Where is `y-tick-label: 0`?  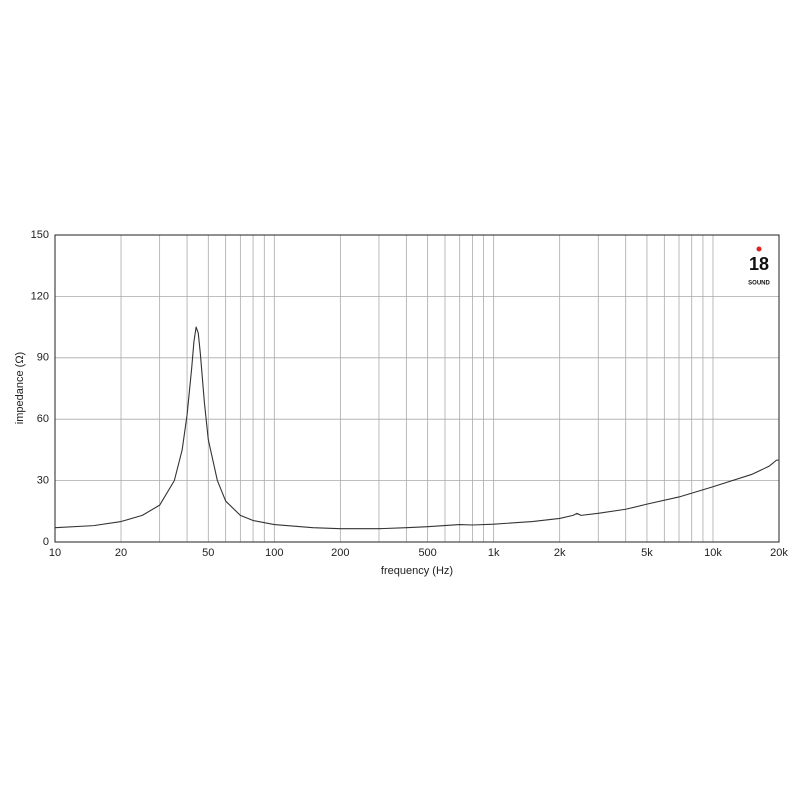 y-tick-label: 0 is located at coordinates (46, 542).